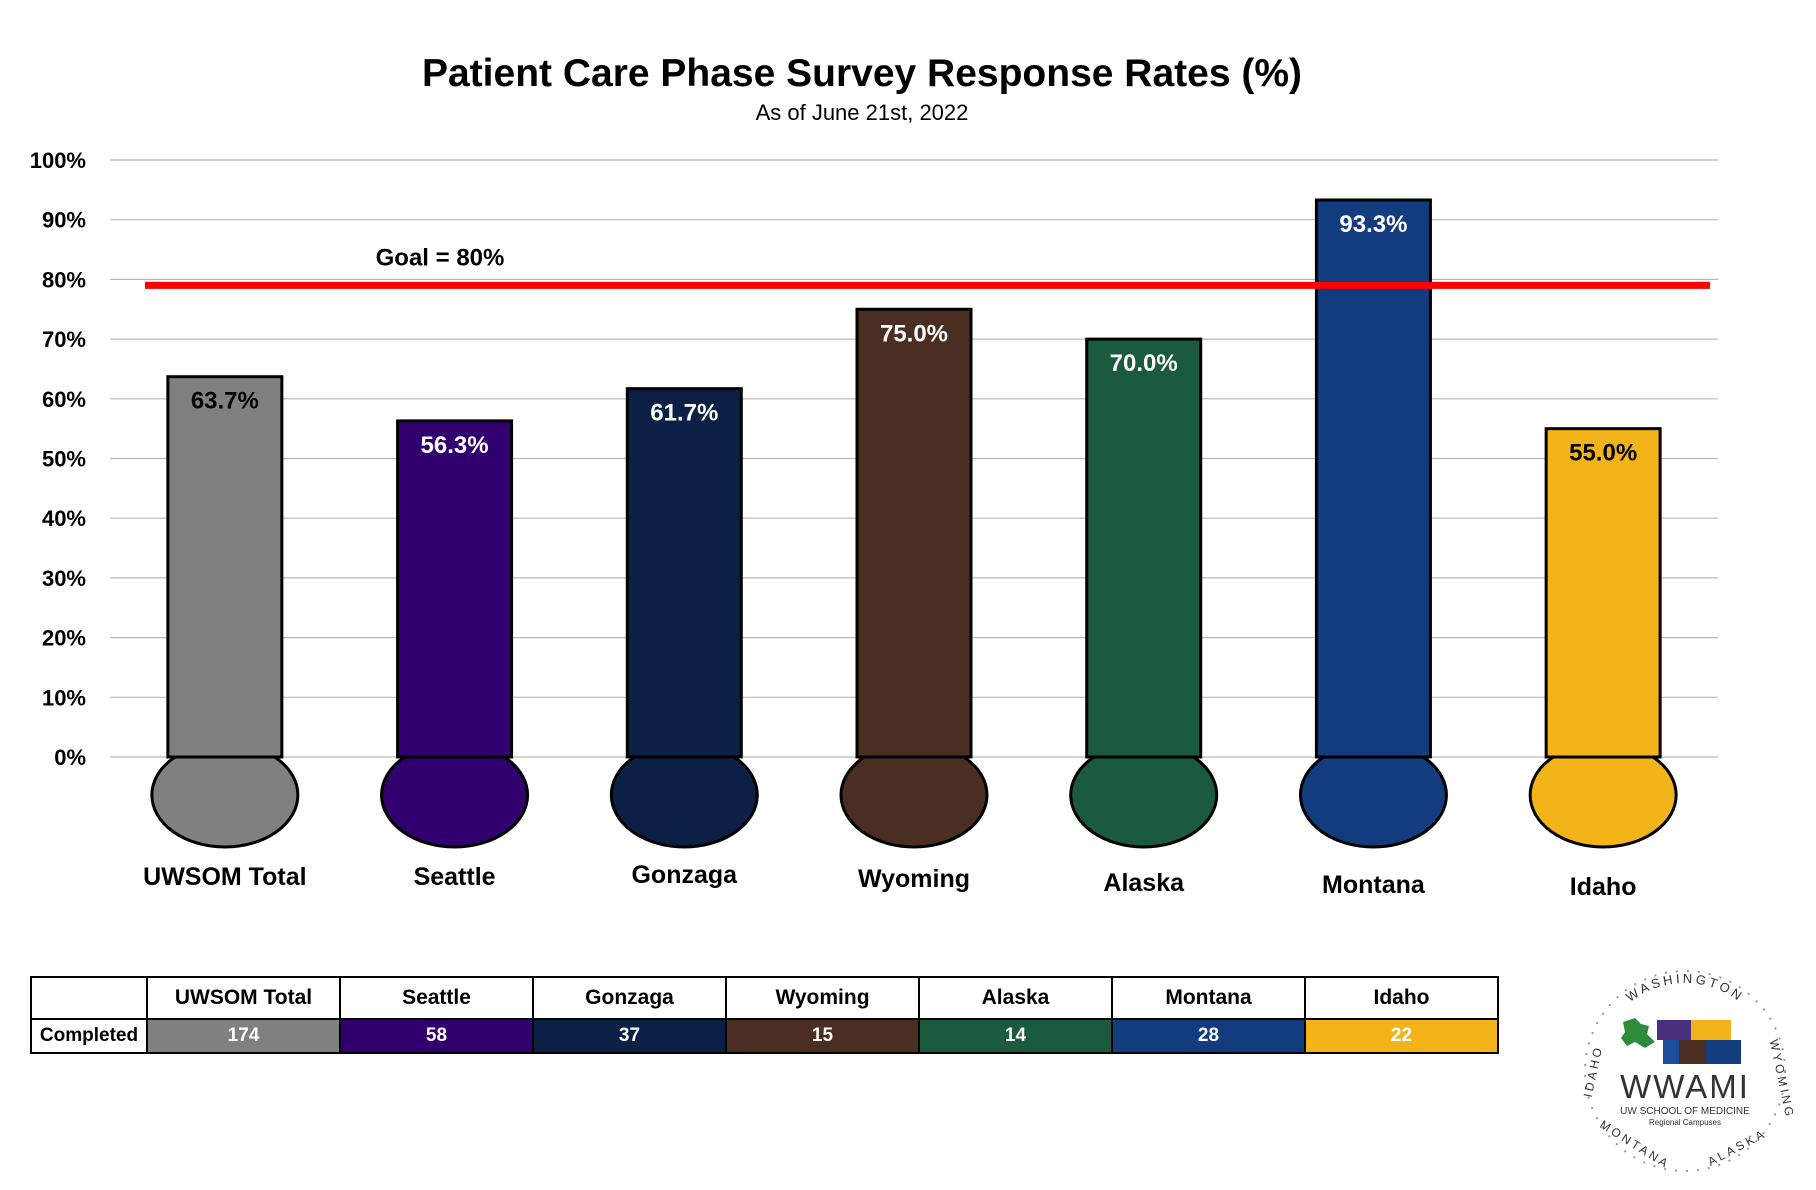 The image size is (1816, 1190). What do you see at coordinates (243, 998) in the screenshot?
I see `table-header-cell: UWSOM Total` at bounding box center [243, 998].